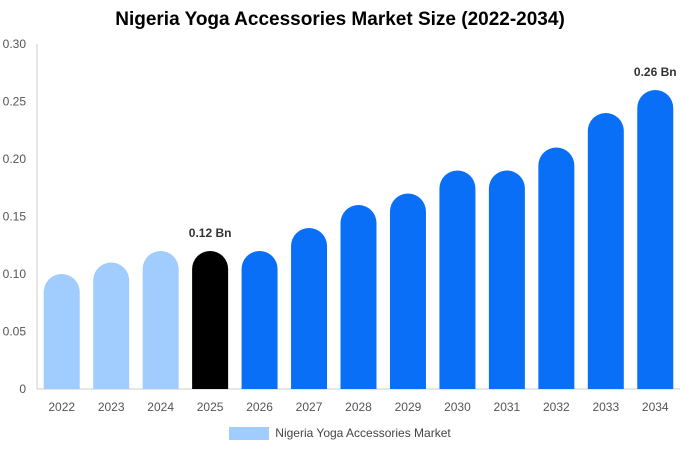  I want to click on x-tick-label: 2023, so click(111, 407).